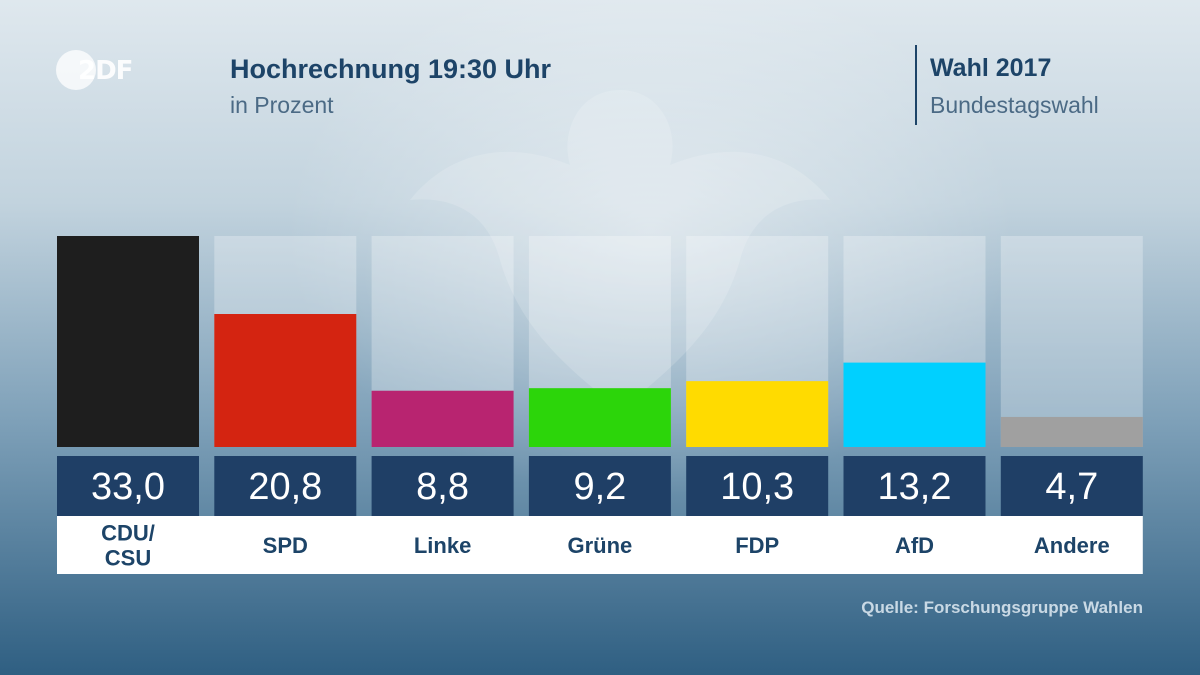 The image size is (1200, 675). Describe the element at coordinates (105, 71) in the screenshot. I see `logo-text: 2DF` at that location.